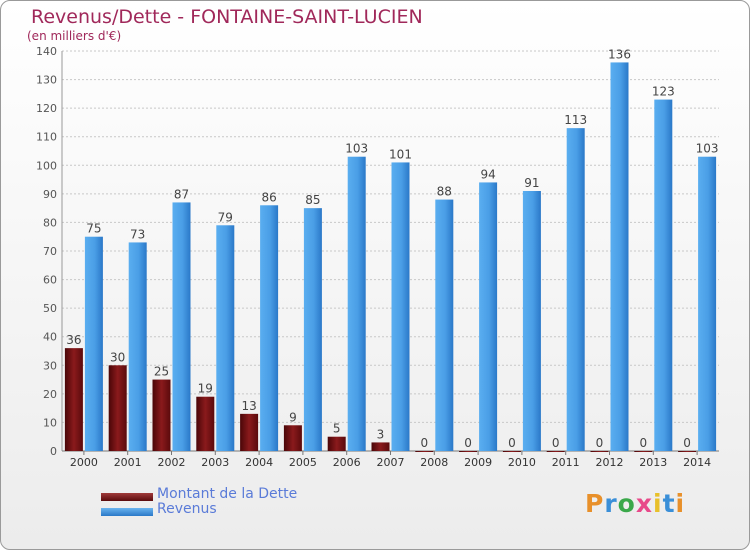  Describe the element at coordinates (663, 92) in the screenshot. I see `data-label-revenus: 123` at that location.